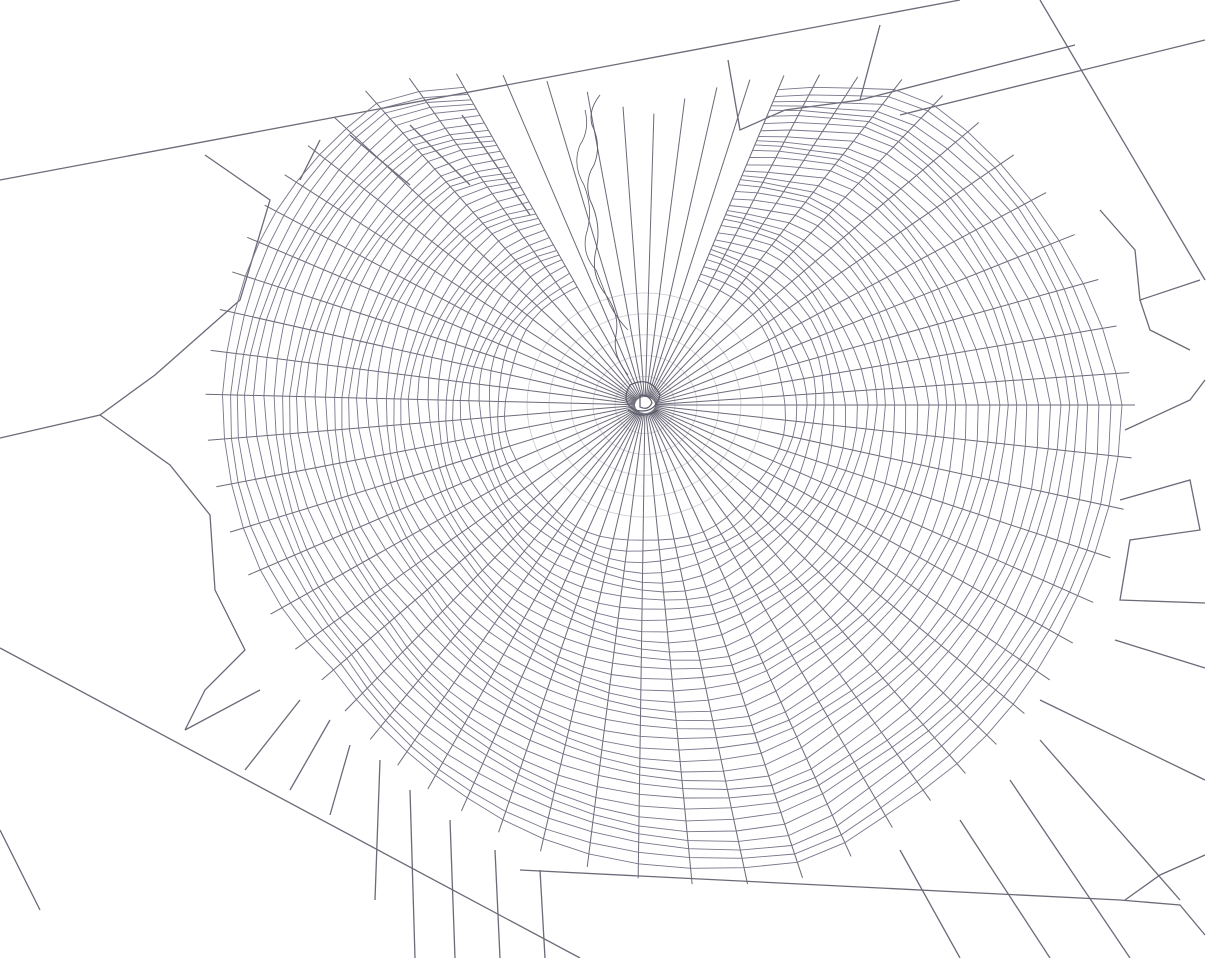  What do you see at coordinates (967, 72) in the screenshot?
I see `right-anchor-thread` at bounding box center [967, 72].